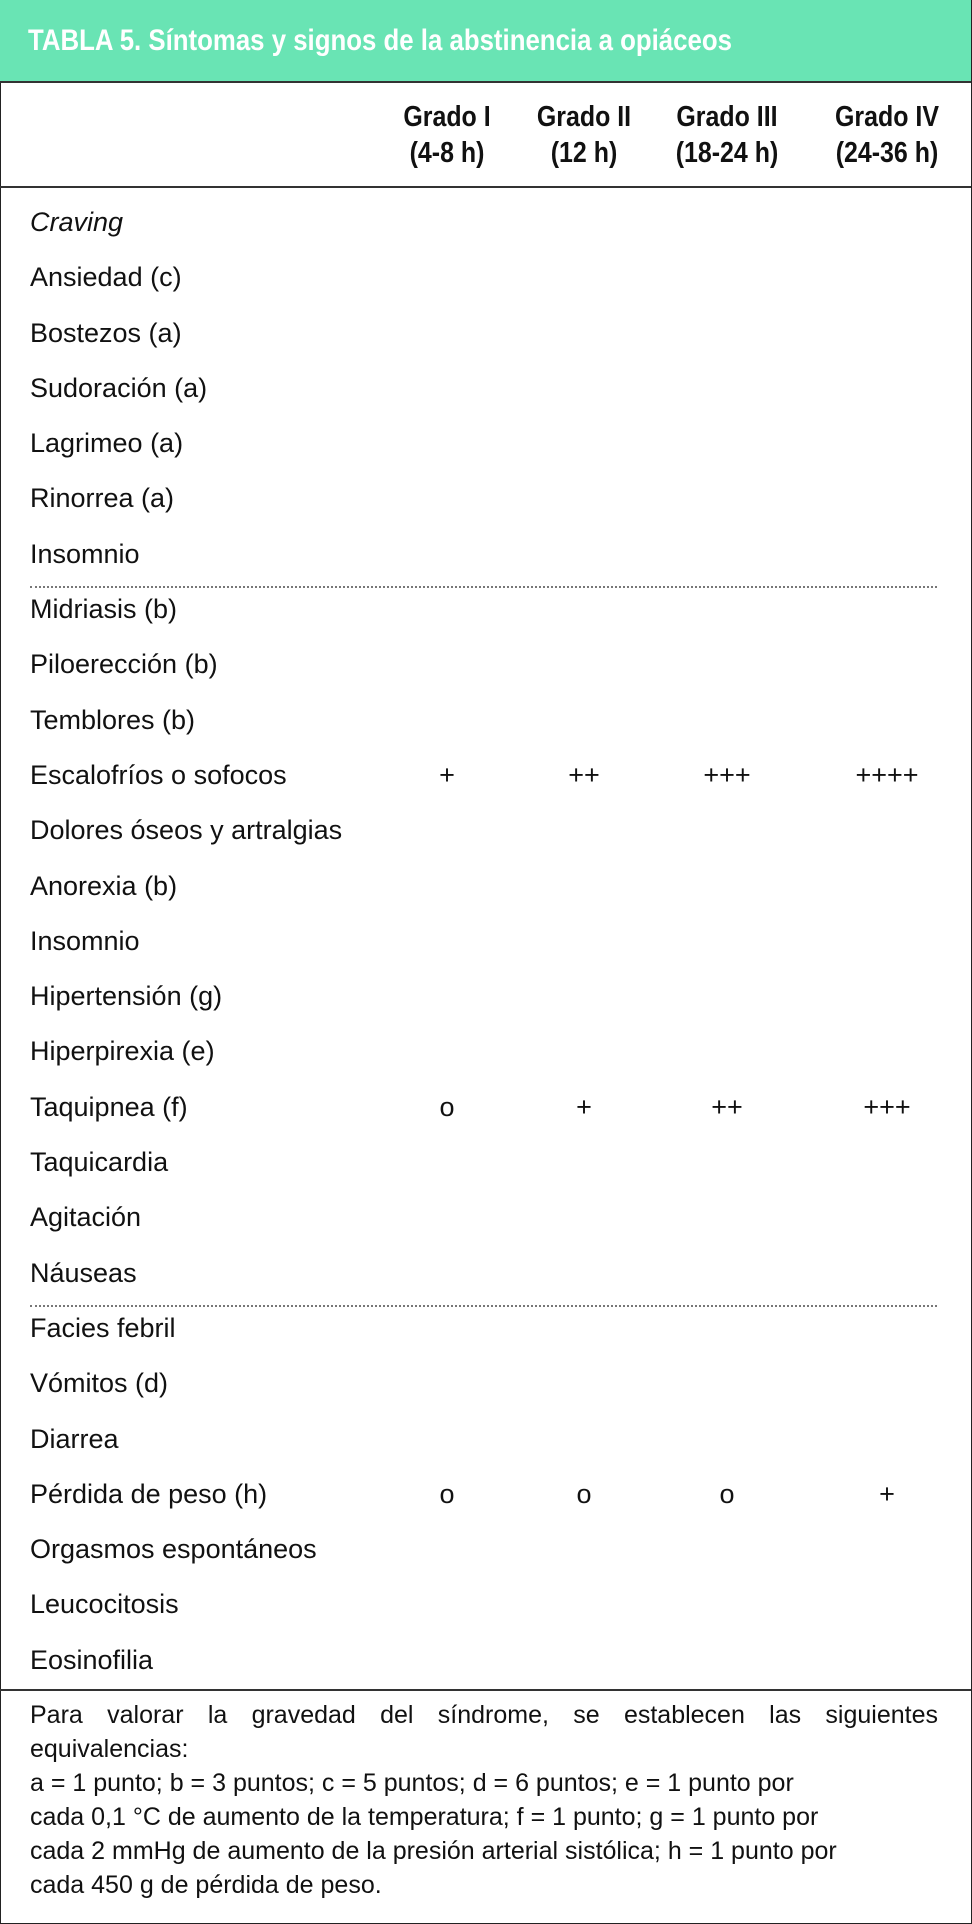 The width and height of the screenshot is (972, 1924). What do you see at coordinates (186, 830) in the screenshot?
I see `row-label: Dolores óseos y artralgias` at bounding box center [186, 830].